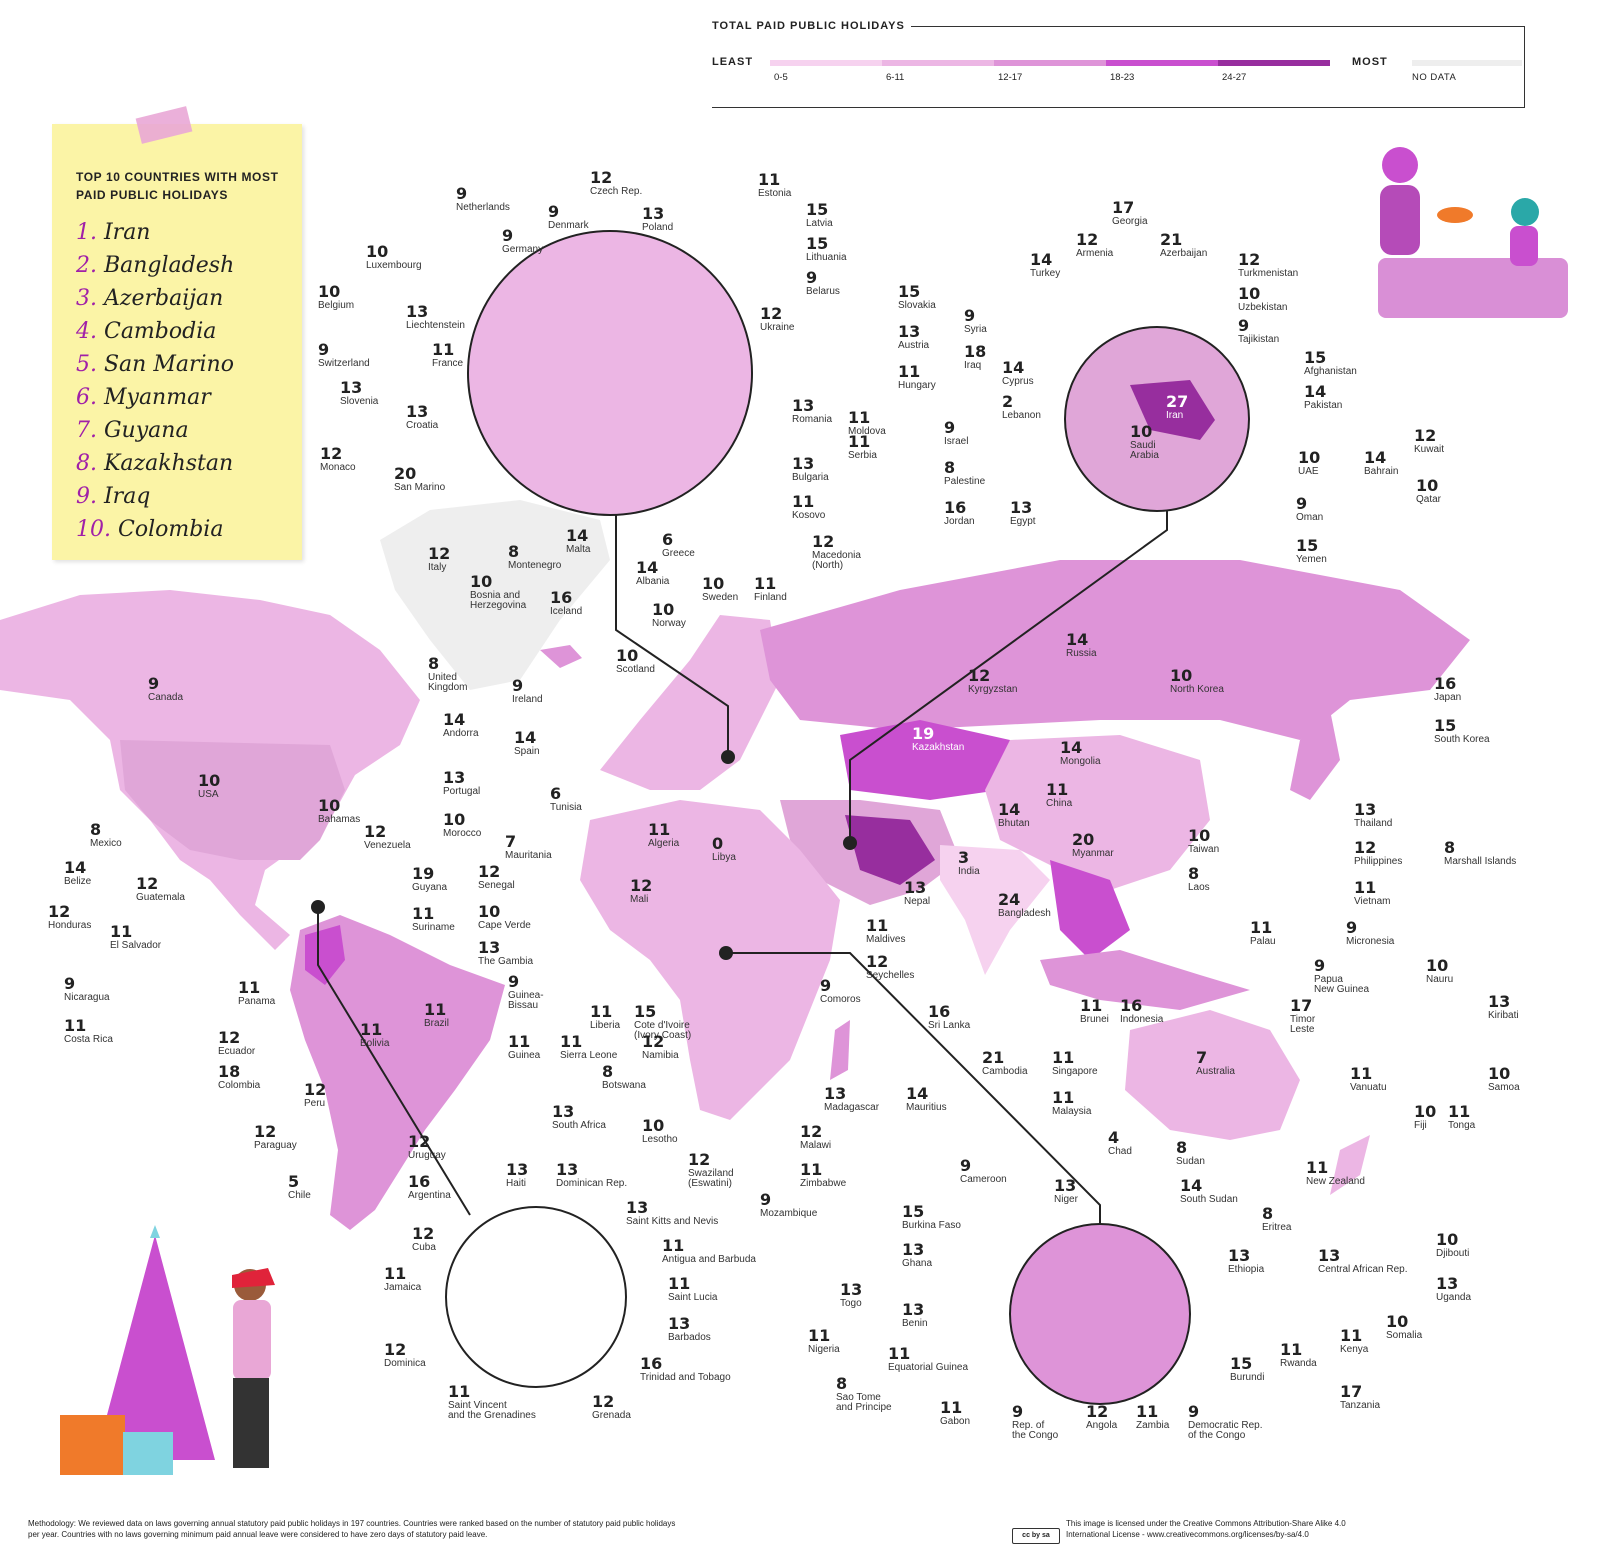 This screenshot has width=1600, height=1561. I want to click on caribbean-zoom-circle, so click(536, 1297).